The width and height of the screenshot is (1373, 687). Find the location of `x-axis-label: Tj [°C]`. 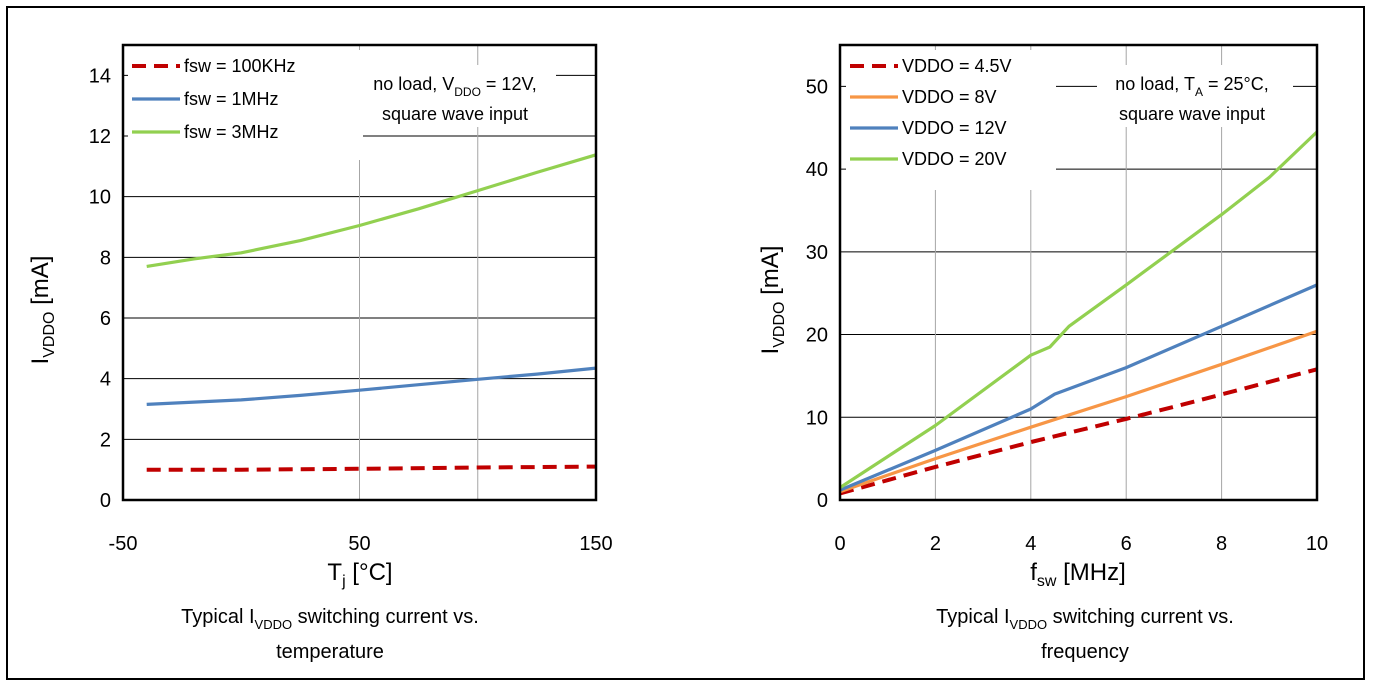

x-axis-label: Tj [°C] is located at coordinates (359, 574).